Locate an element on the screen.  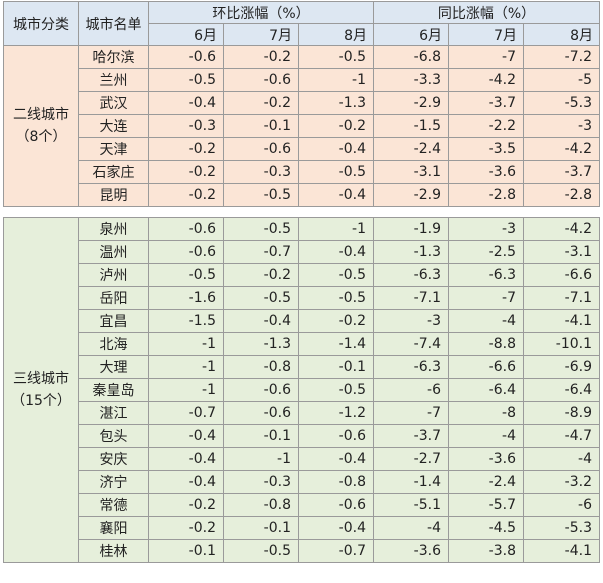
header-city: 城市名单 is located at coordinates (113, 23).